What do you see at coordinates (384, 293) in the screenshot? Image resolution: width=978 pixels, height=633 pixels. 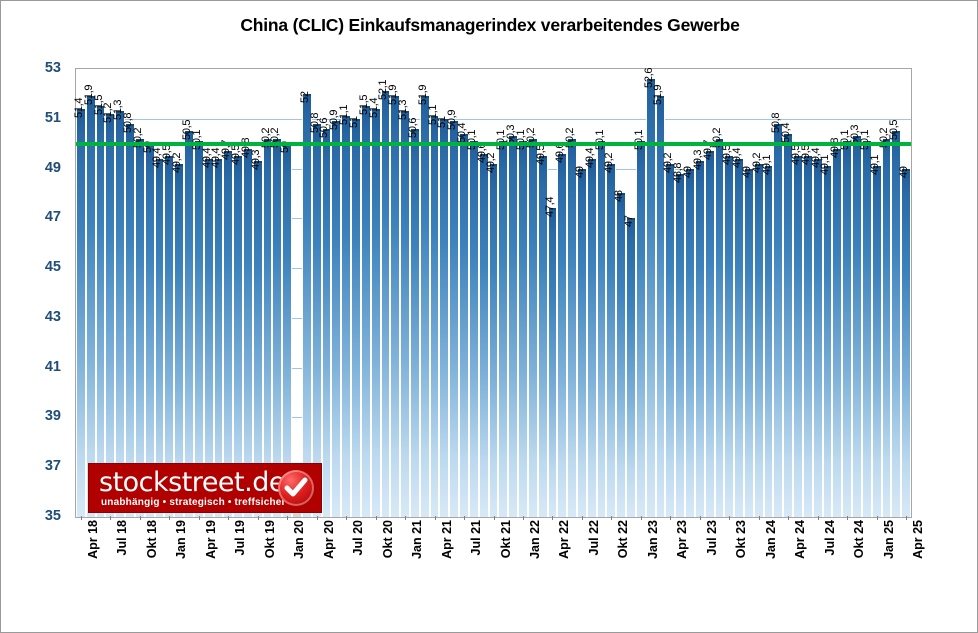 I see `bar-column: 52,1` at bounding box center [384, 293].